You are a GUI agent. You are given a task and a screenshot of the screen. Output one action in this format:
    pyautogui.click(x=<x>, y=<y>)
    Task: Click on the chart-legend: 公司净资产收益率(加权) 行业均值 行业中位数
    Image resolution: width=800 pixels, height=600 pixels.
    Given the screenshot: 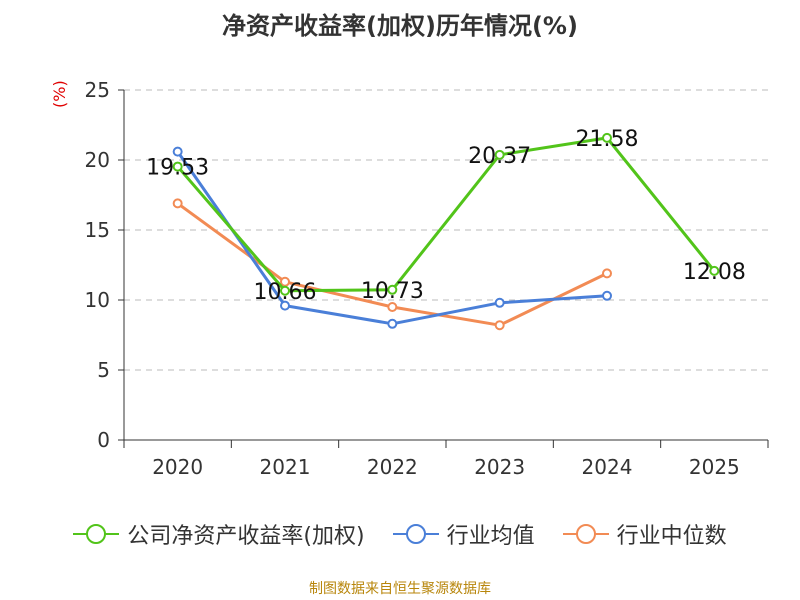 What is the action you would take?
    pyautogui.click(x=400, y=534)
    